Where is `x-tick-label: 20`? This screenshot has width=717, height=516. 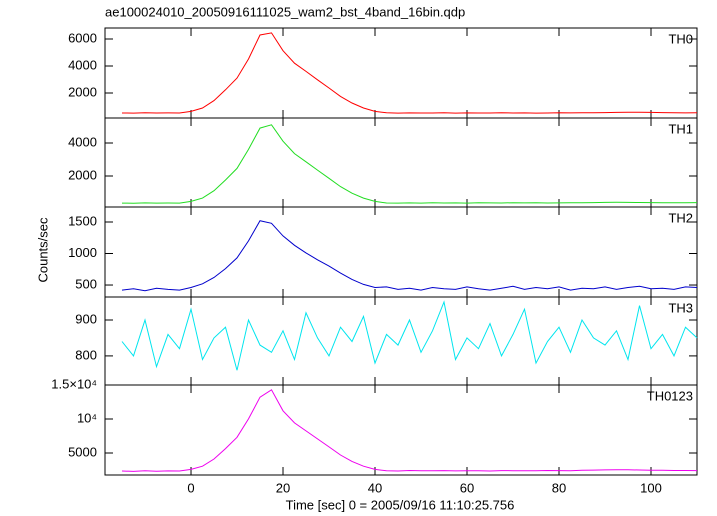 x-tick-label: 20 is located at coordinates (283, 487).